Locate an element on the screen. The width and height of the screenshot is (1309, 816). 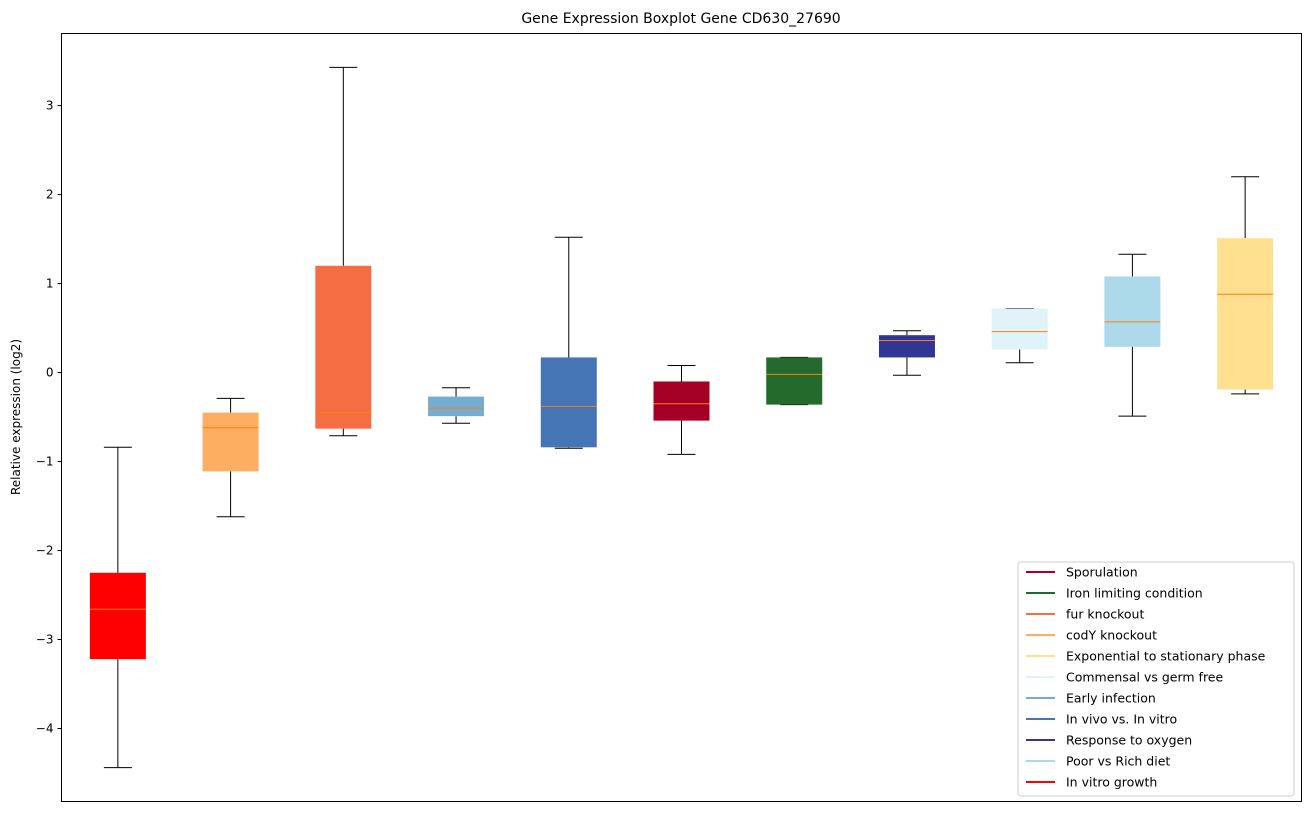
box-early-infection is located at coordinates (456, 405).